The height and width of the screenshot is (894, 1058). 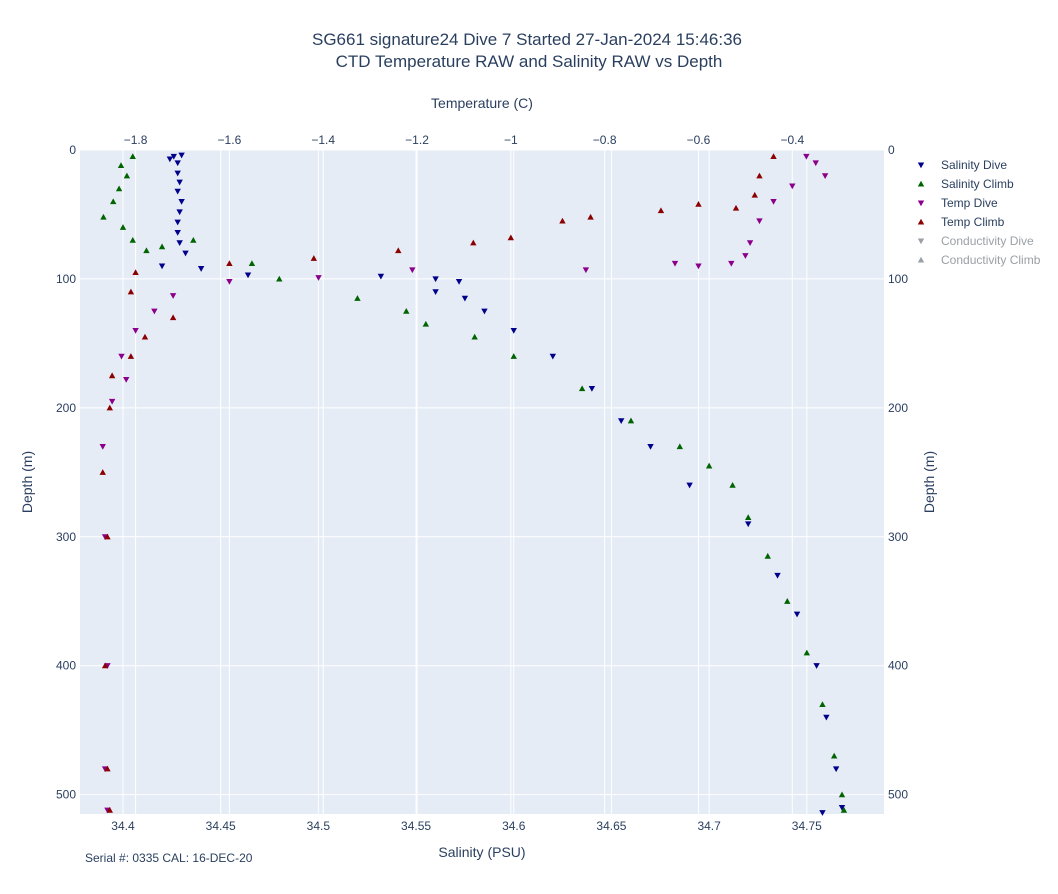 What do you see at coordinates (991, 260) in the screenshot?
I see `legend-label-conductivity-climb: Conductivity Climb` at bounding box center [991, 260].